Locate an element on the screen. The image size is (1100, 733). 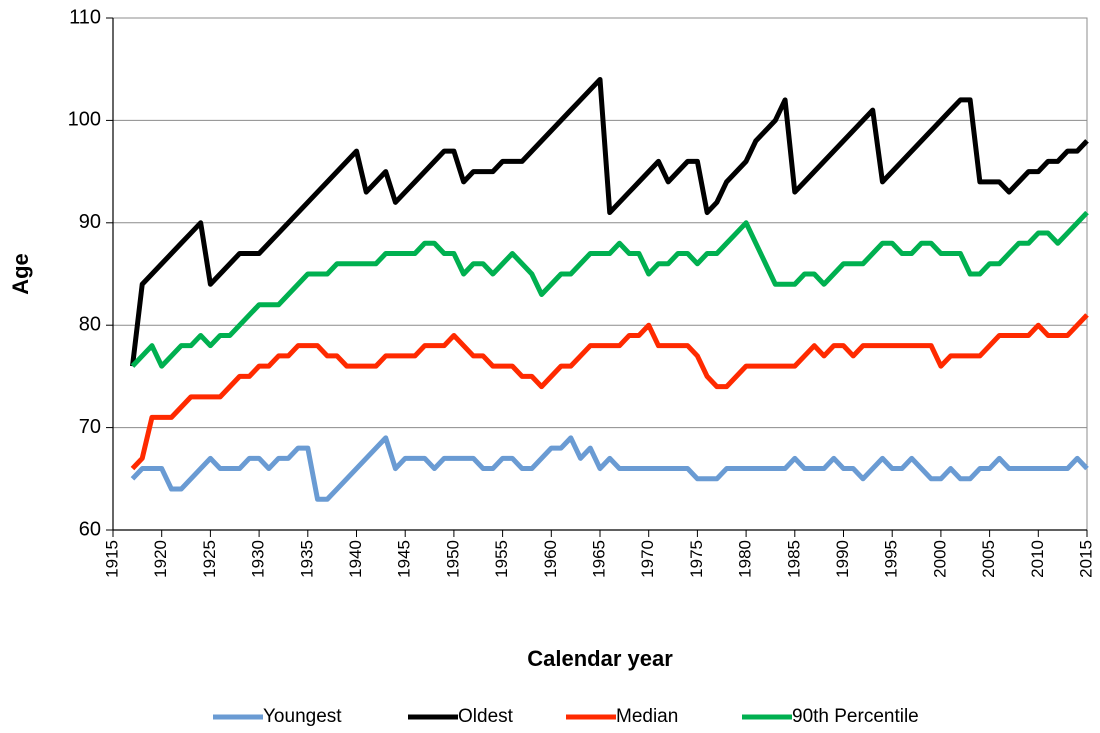
x-tick-label: 1920 is located at coordinates (160, 559).